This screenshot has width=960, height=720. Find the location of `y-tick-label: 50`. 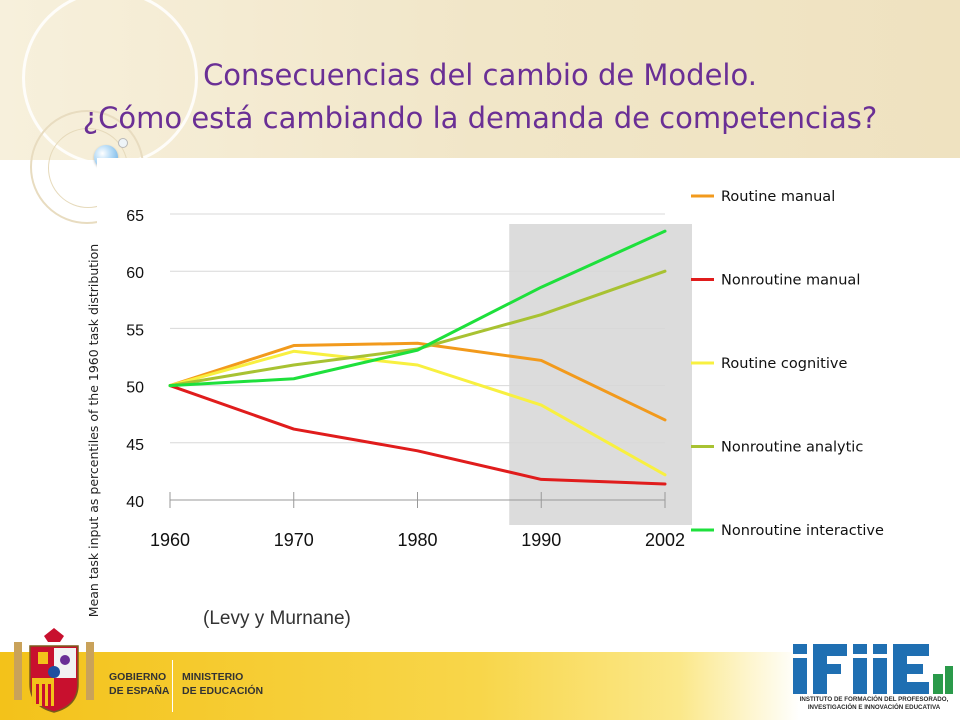

y-tick-label: 50 is located at coordinates (135, 388).